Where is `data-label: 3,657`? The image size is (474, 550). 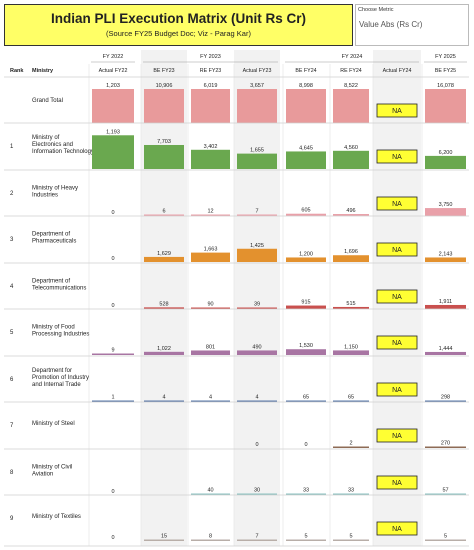
data-label: 3,657 is located at coordinates (257, 86).